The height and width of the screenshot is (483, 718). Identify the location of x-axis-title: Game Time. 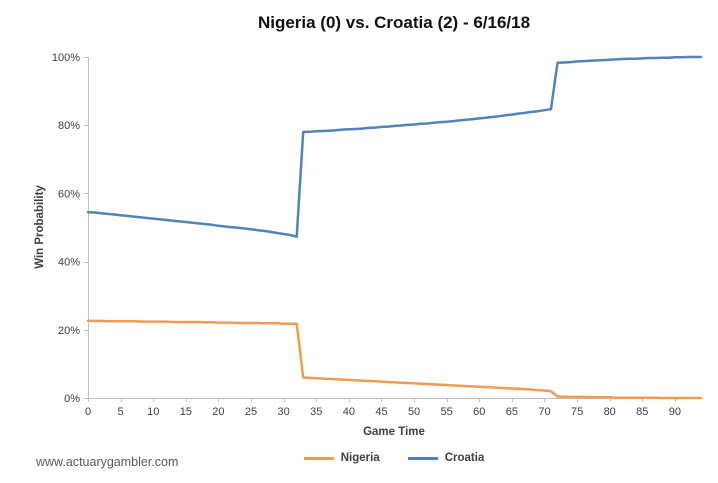
(394, 432).